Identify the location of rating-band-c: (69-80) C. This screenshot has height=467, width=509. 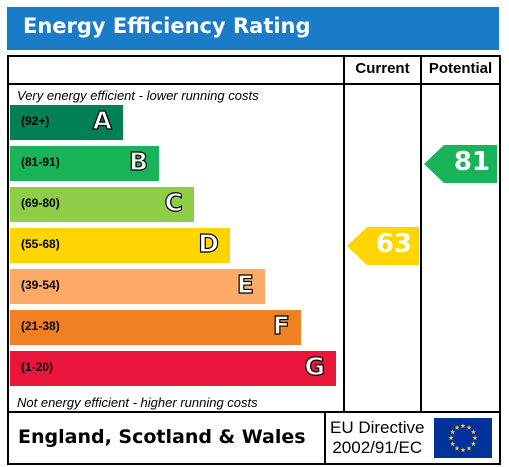
(102, 204).